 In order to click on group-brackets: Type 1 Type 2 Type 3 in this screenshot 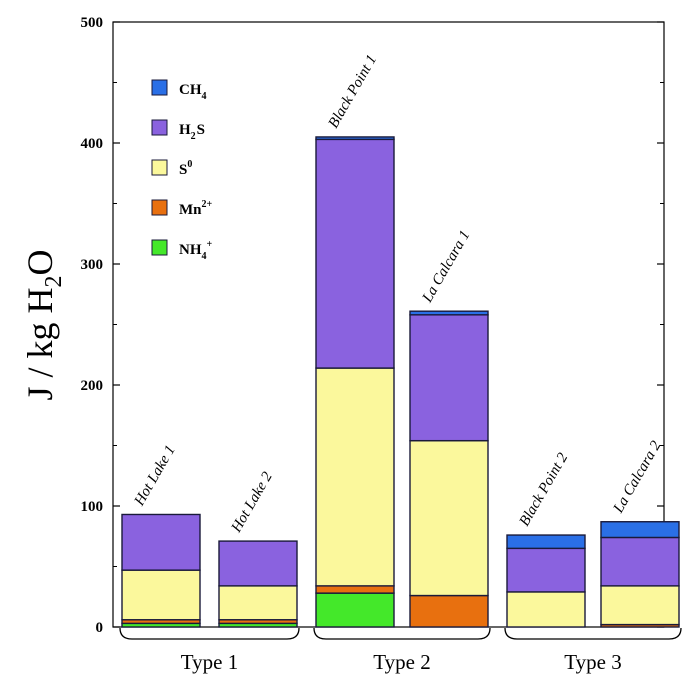, I will do `click(400, 650)`.